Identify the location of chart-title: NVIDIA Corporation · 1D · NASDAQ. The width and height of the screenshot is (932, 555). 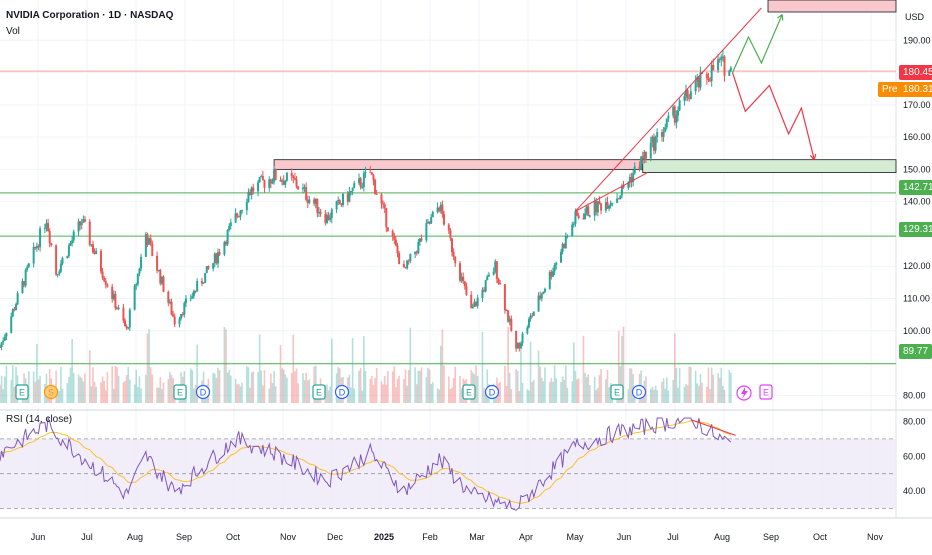
(90, 15).